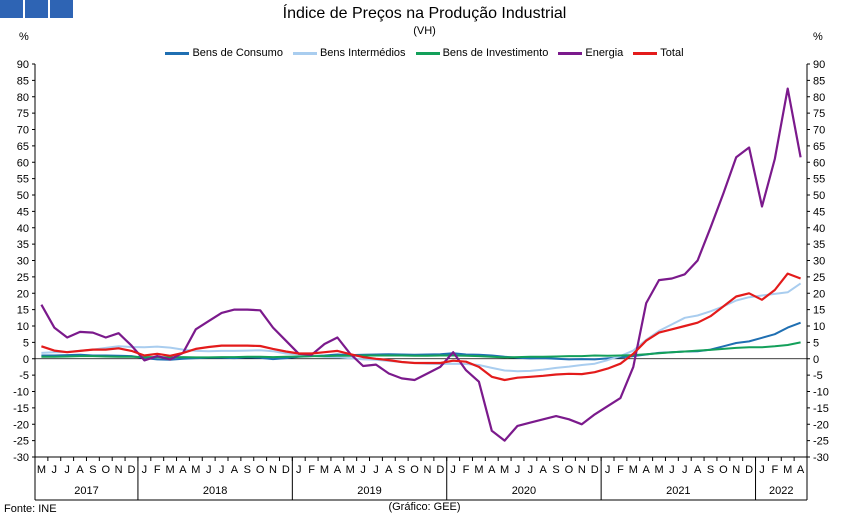  Describe the element at coordinates (26, 360) in the screenshot. I see `y-tick-label-left: 0` at that location.